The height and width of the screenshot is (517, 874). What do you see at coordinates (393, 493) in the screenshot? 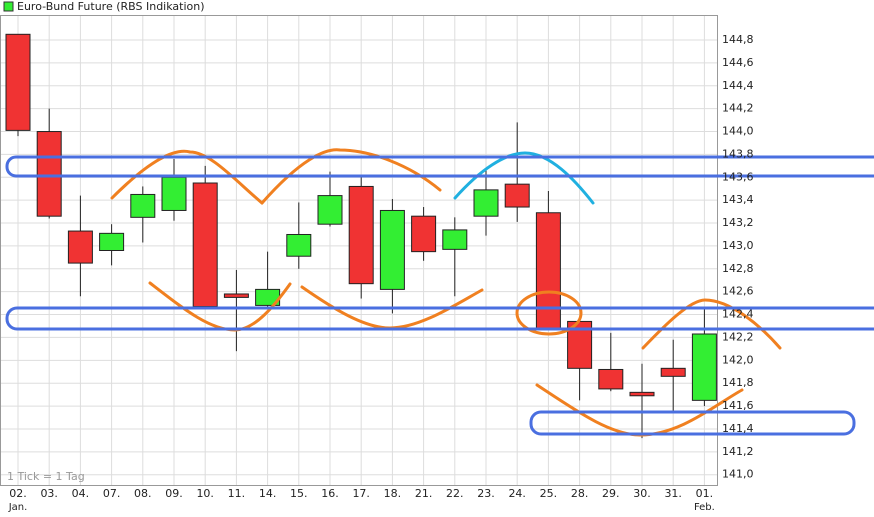
I see `x-tick-label: 18.` at bounding box center [393, 493].